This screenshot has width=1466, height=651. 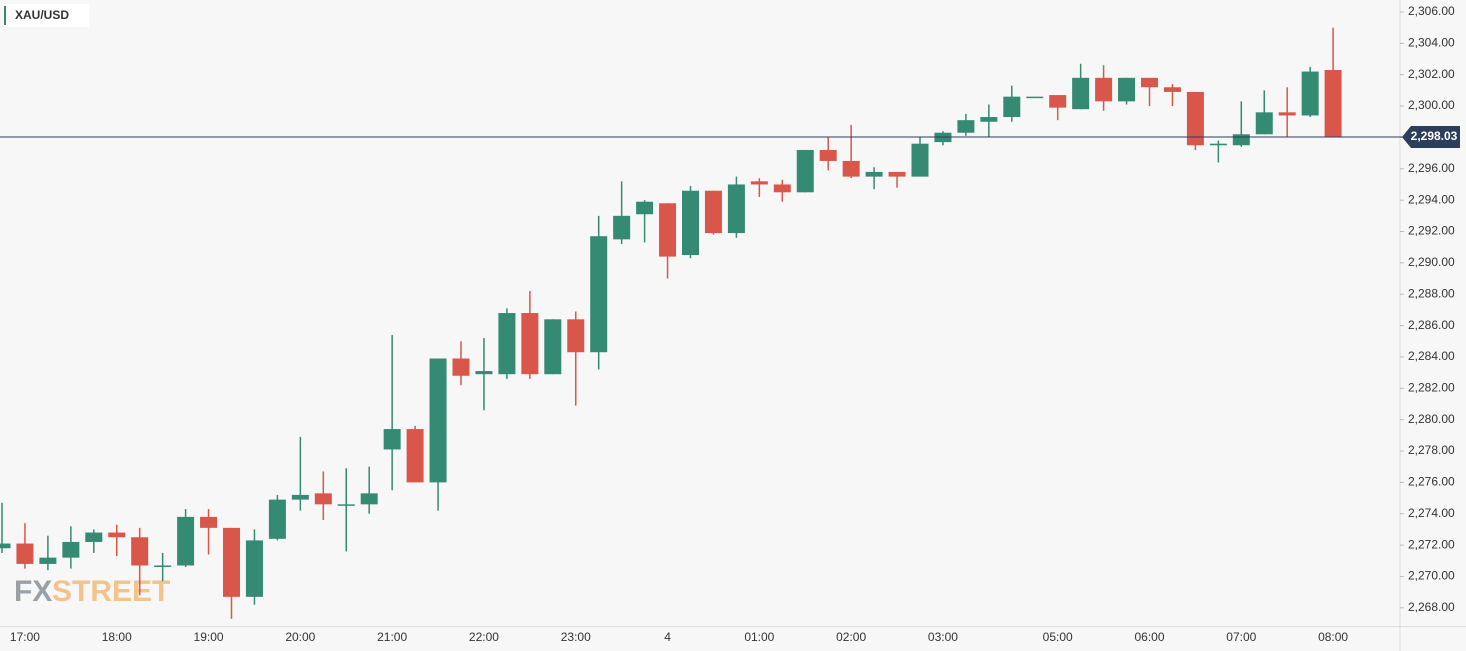 I want to click on x-tick-label: 05:00, so click(x=1058, y=637).